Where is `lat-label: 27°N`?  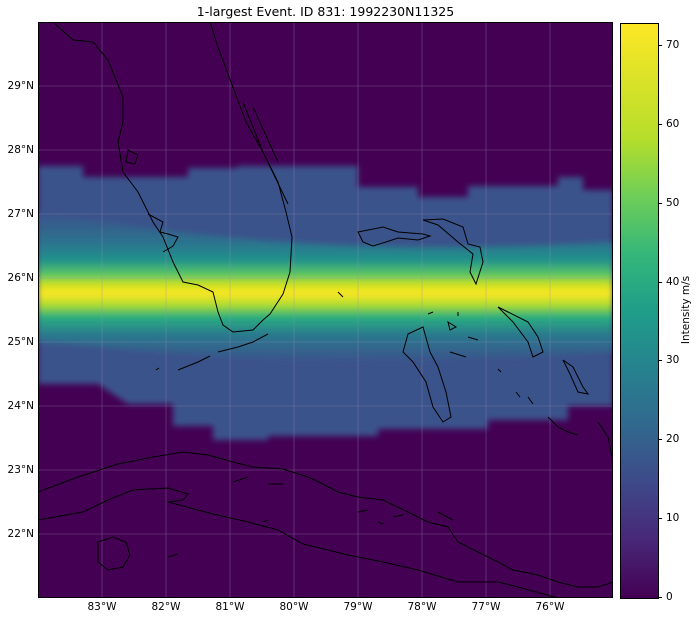
lat-label: 27°N is located at coordinates (20, 214).